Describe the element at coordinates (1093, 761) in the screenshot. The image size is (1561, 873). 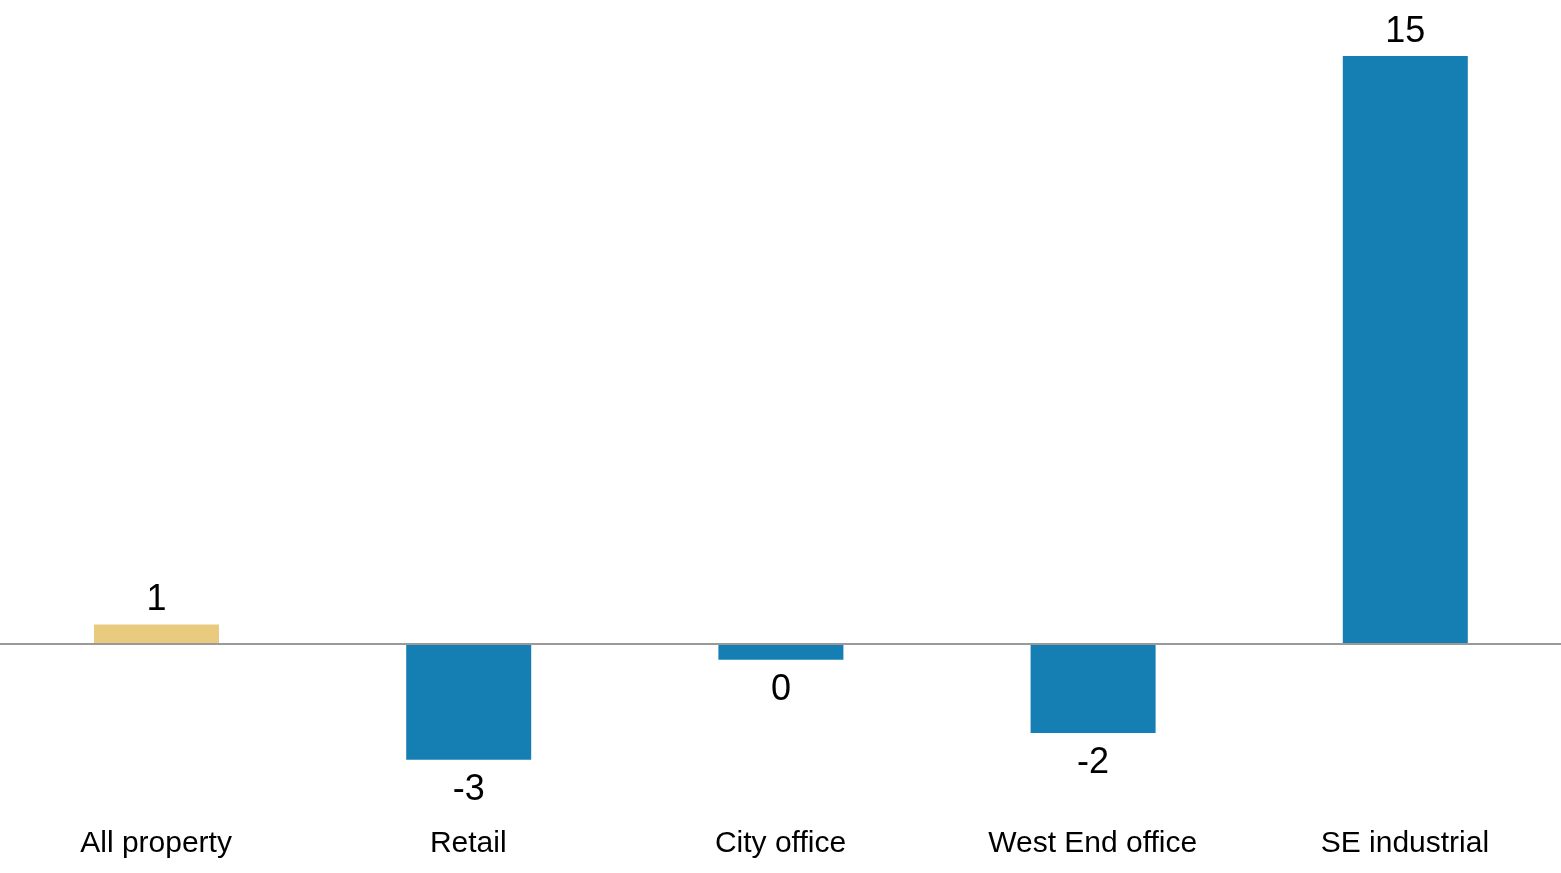
I see `data-label: -2` at that location.